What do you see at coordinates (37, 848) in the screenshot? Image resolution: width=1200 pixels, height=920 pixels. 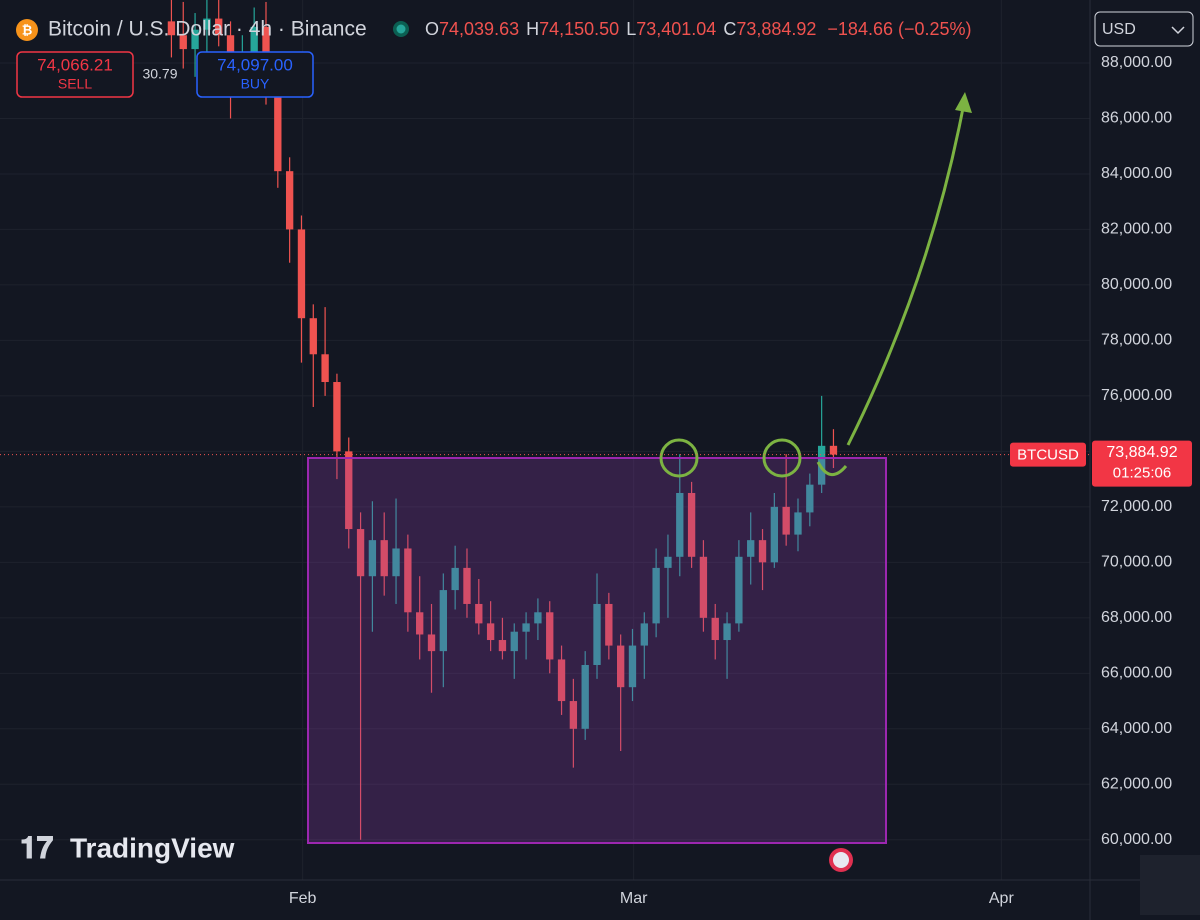 I see `logo-mark: 𝟏𝟕` at bounding box center [37, 848].